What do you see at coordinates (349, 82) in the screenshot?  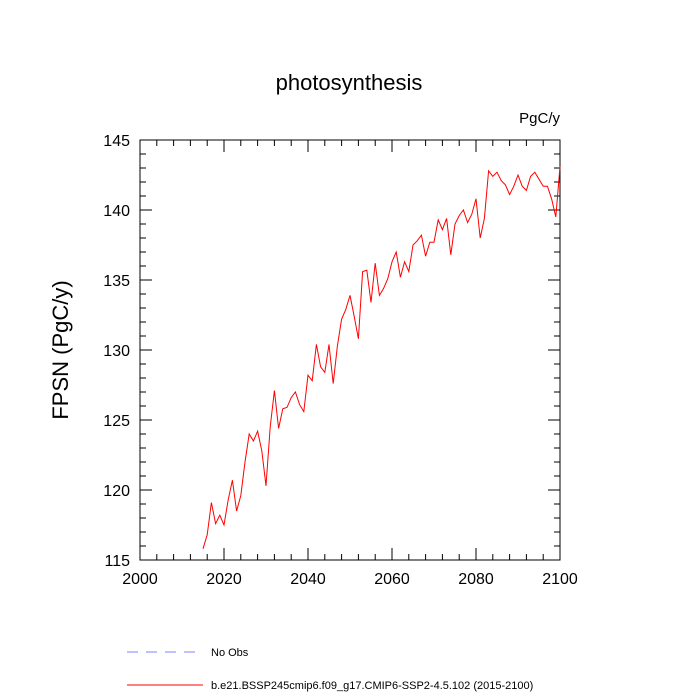 I see `chart-title: photosynthesis` at bounding box center [349, 82].